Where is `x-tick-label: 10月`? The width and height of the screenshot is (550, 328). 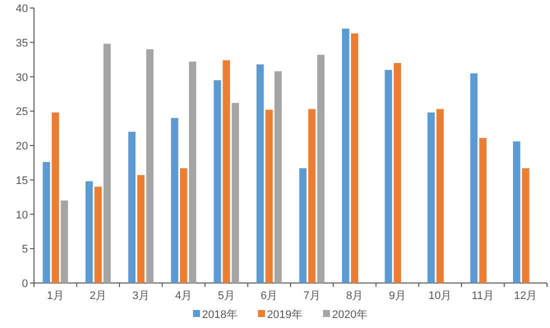
x-tick-label: 10月 is located at coordinates (440, 296).